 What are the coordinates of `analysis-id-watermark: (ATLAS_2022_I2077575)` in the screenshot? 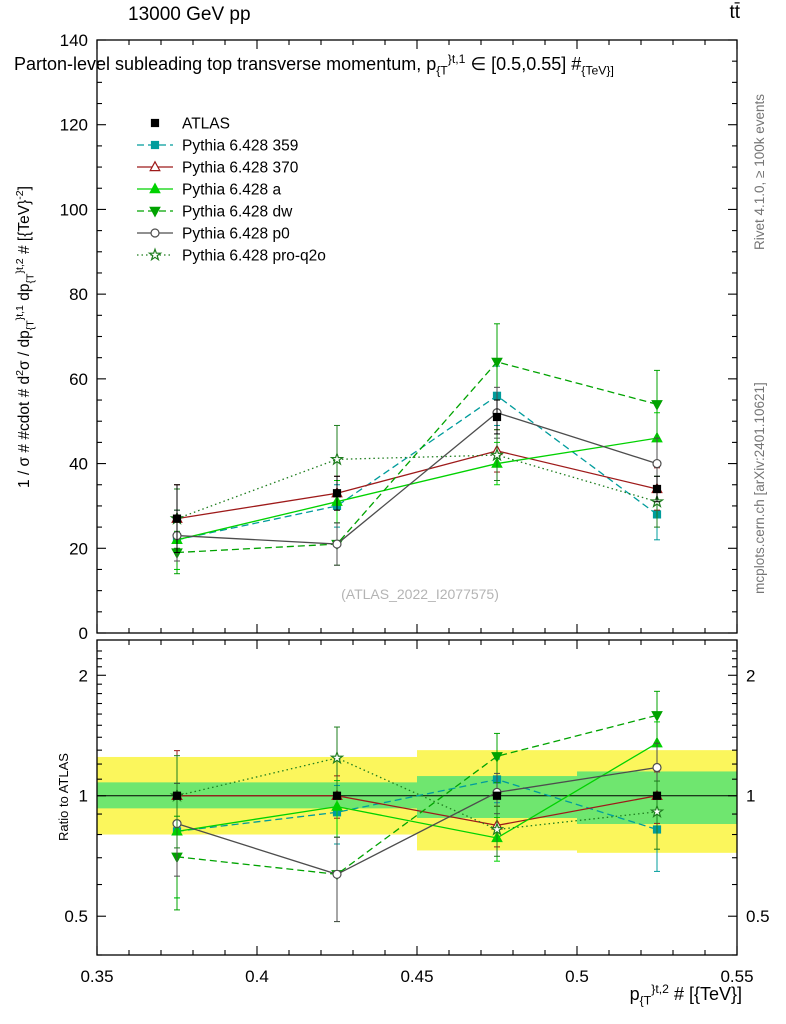 It's located at (420, 594).